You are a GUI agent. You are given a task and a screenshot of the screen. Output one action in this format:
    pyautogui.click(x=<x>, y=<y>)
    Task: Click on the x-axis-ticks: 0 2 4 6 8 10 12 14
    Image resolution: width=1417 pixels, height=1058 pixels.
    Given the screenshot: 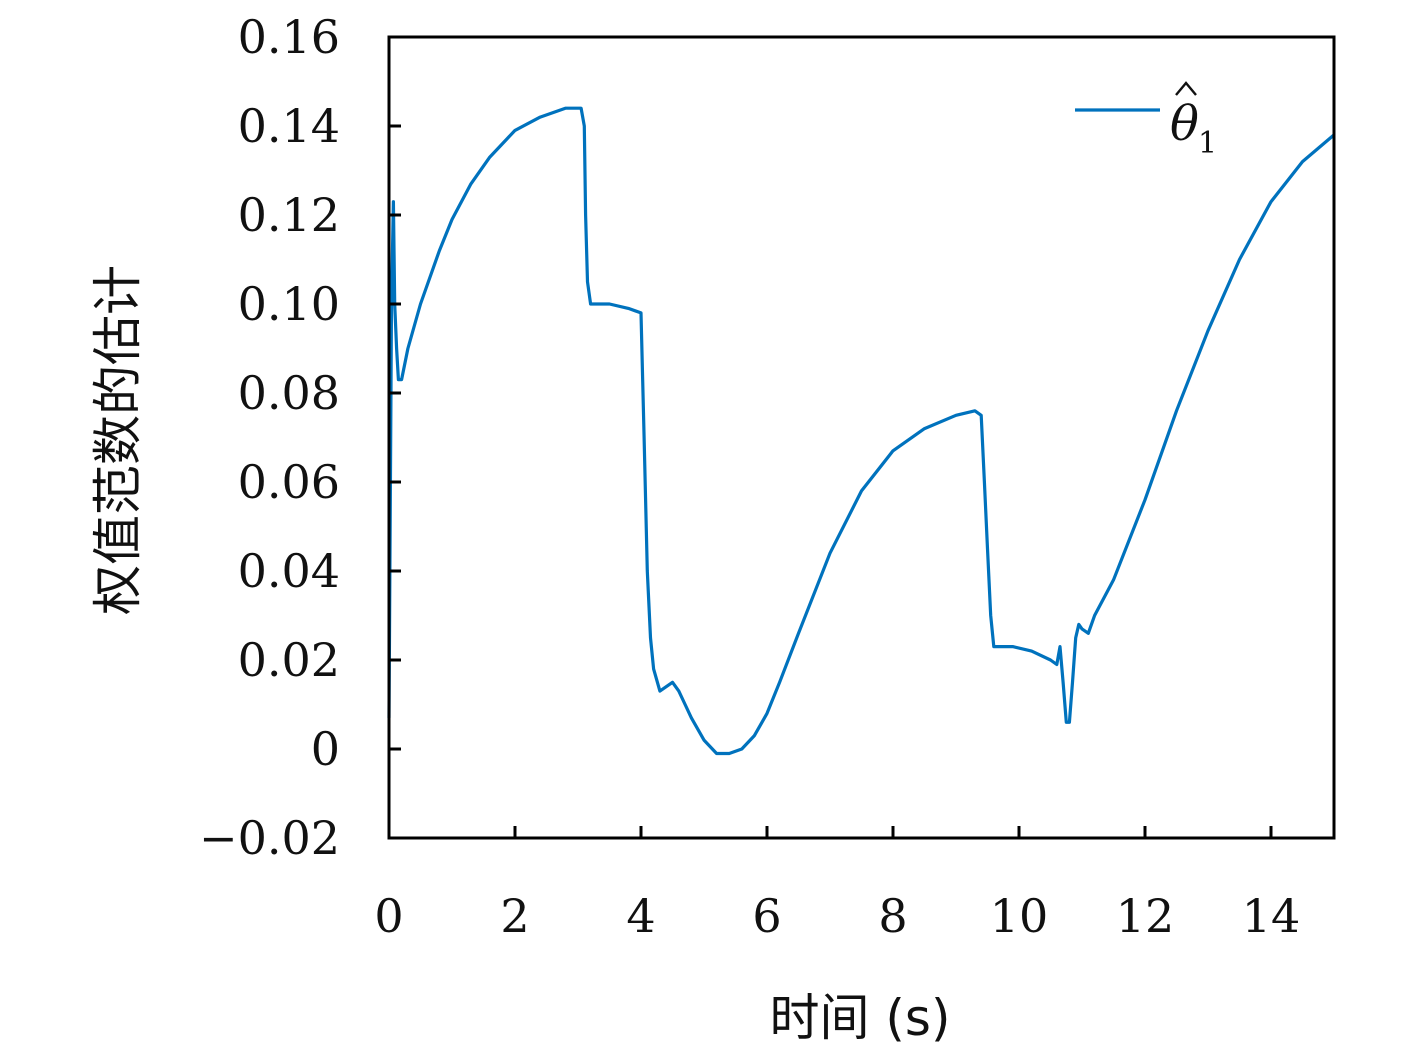 What is the action you would take?
    pyautogui.click(x=837, y=884)
    